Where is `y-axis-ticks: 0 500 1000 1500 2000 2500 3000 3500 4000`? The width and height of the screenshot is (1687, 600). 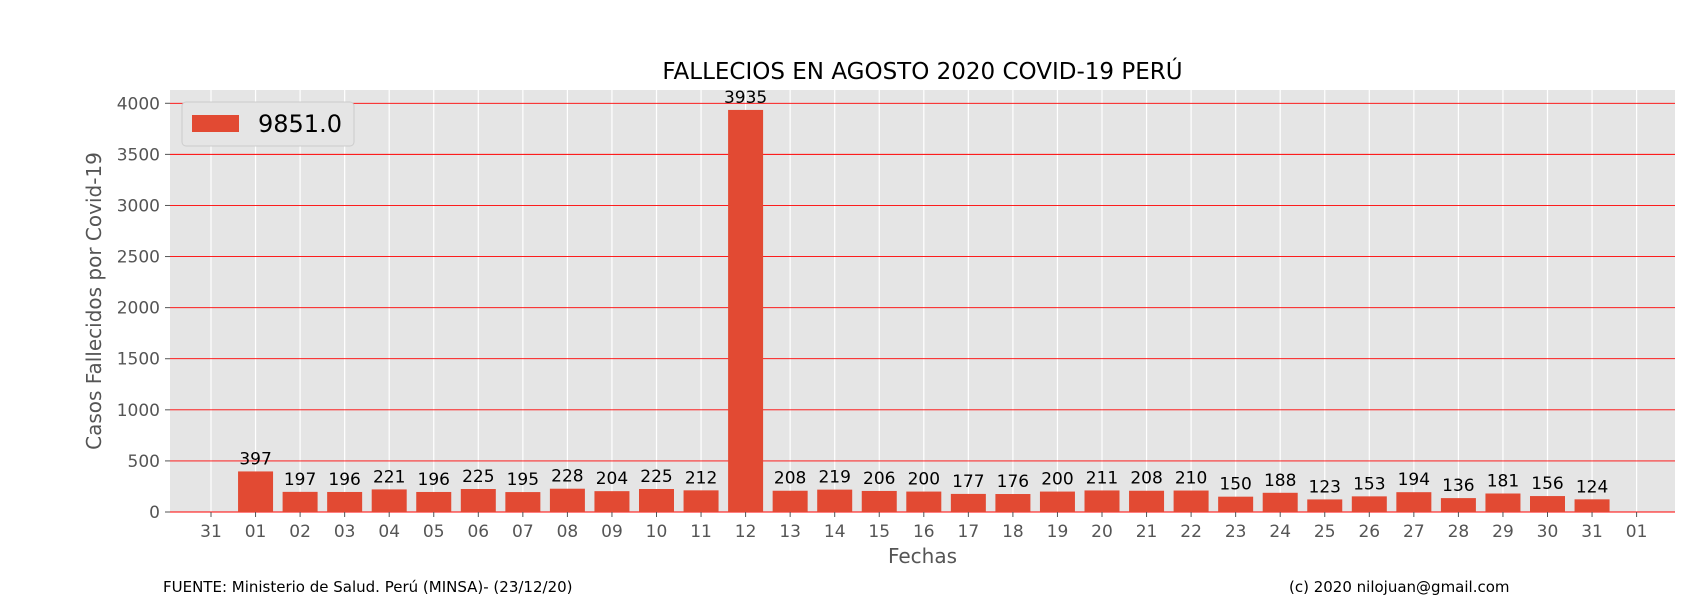
y-axis-ticks: 0 500 1000 1500 2000 2500 3000 3500 4000 is located at coordinates (143, 308).